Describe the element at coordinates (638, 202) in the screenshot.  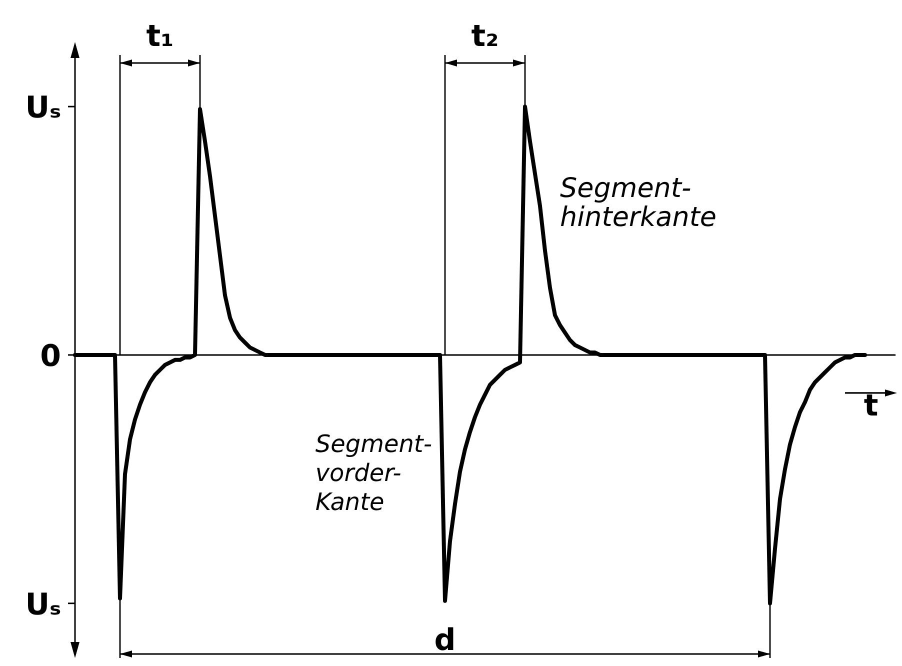
I see `annotation: Segment- hinterkante` at that location.